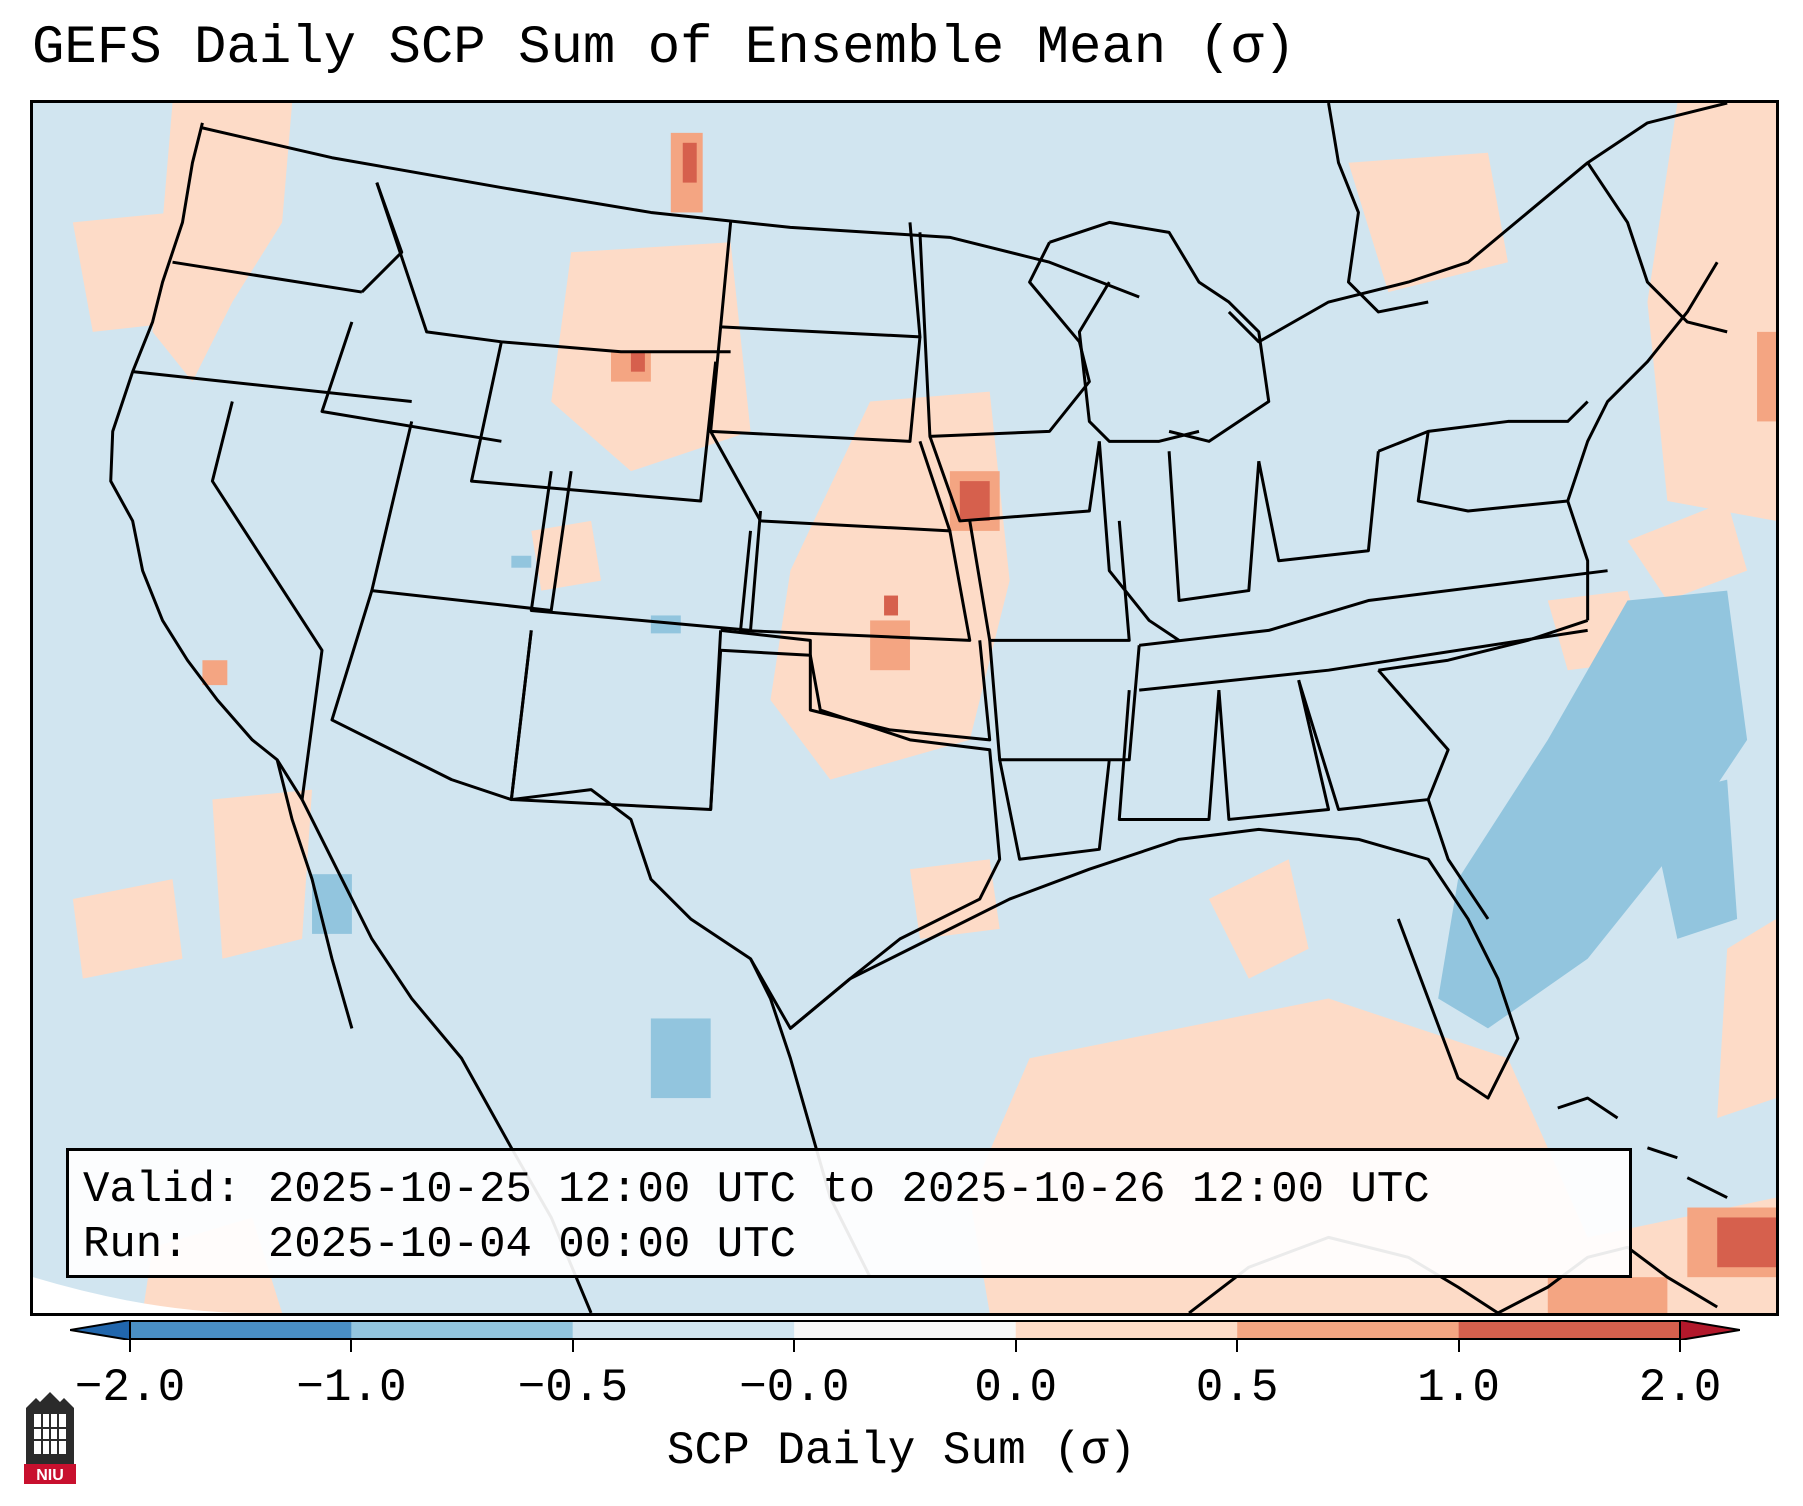 Image resolution: width=1803 pixels, height=1506 pixels. I want to click on valid-label: Valid:, so click(162, 1190).